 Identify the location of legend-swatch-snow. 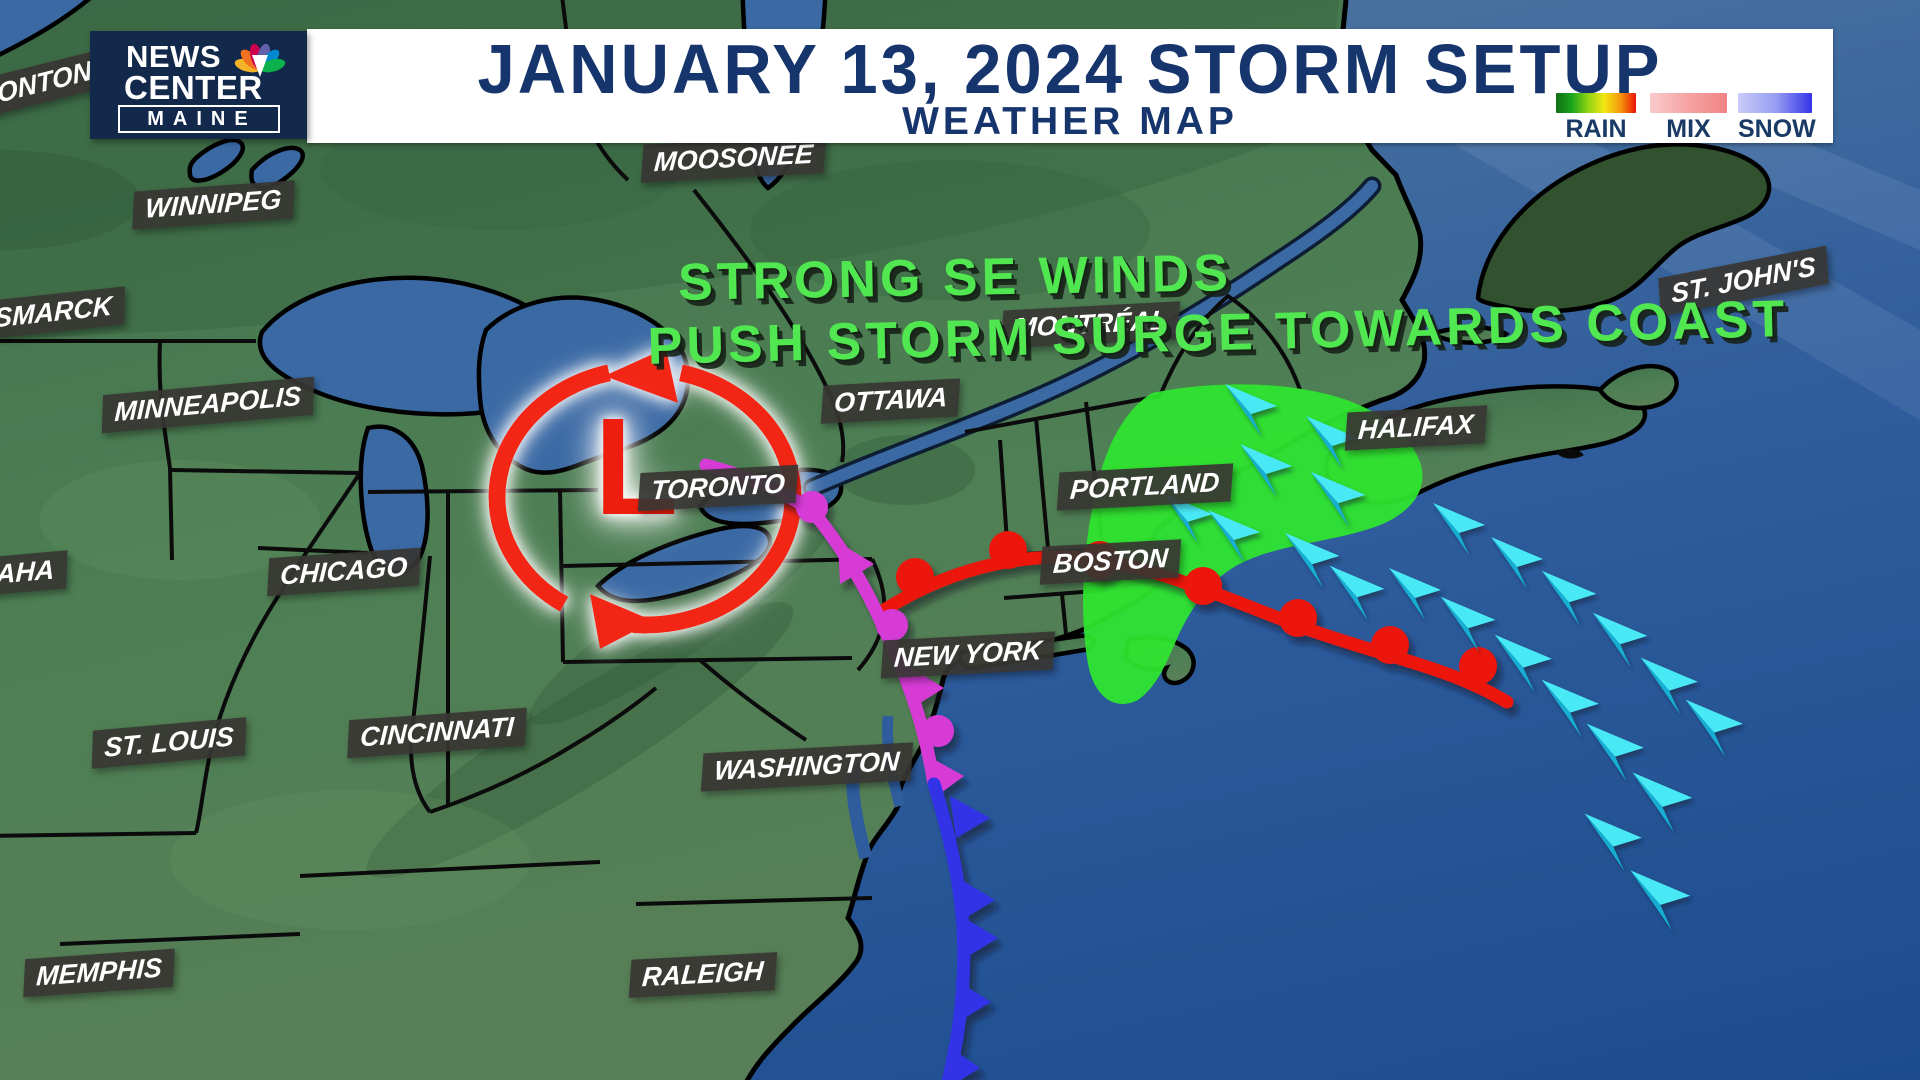
(1775, 103).